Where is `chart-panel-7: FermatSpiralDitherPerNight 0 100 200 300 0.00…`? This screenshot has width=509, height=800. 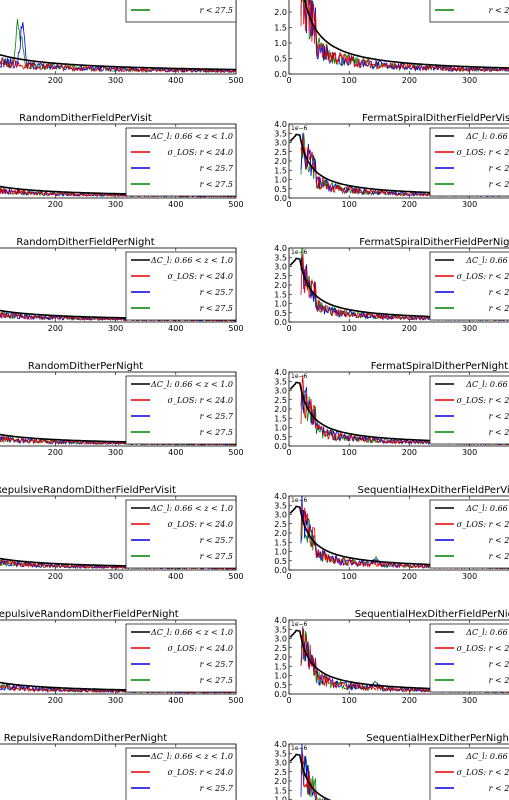 chart-panel-7: FermatSpiralDitherPerNight 0 100 200 300 0.00… is located at coordinates (391, 409).